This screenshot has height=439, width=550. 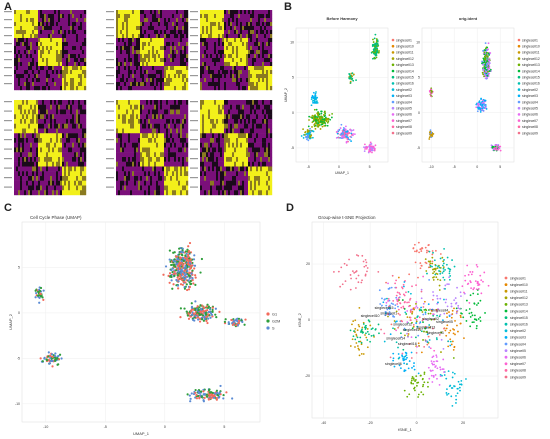 What do you see at coordinates (431, 167) in the screenshot?
I see `x-tick-label: -10` at bounding box center [431, 167].